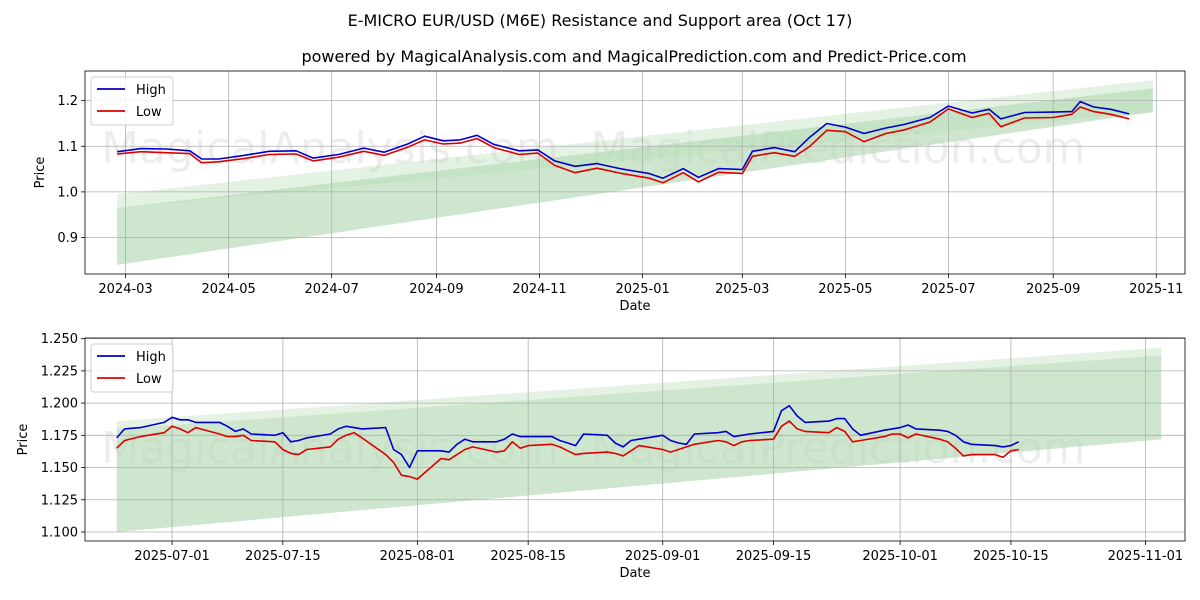 The width and height of the screenshot is (1200, 600). Describe the element at coordinates (539, 289) in the screenshot. I see `x-tick-label: 2024-11` at that location.